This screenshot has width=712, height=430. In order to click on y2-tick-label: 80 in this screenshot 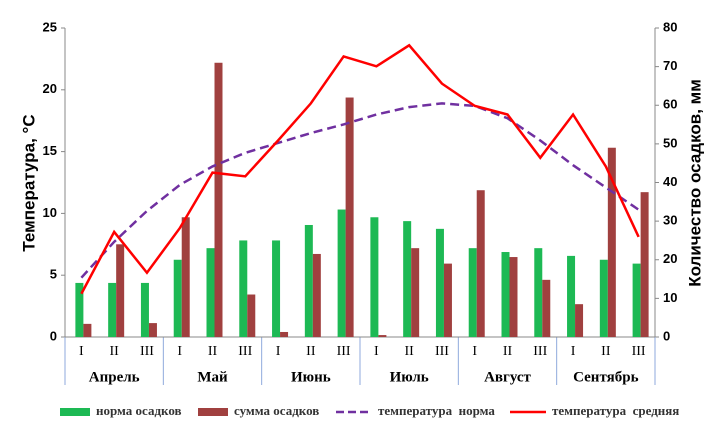, I will do `click(670, 26)`.